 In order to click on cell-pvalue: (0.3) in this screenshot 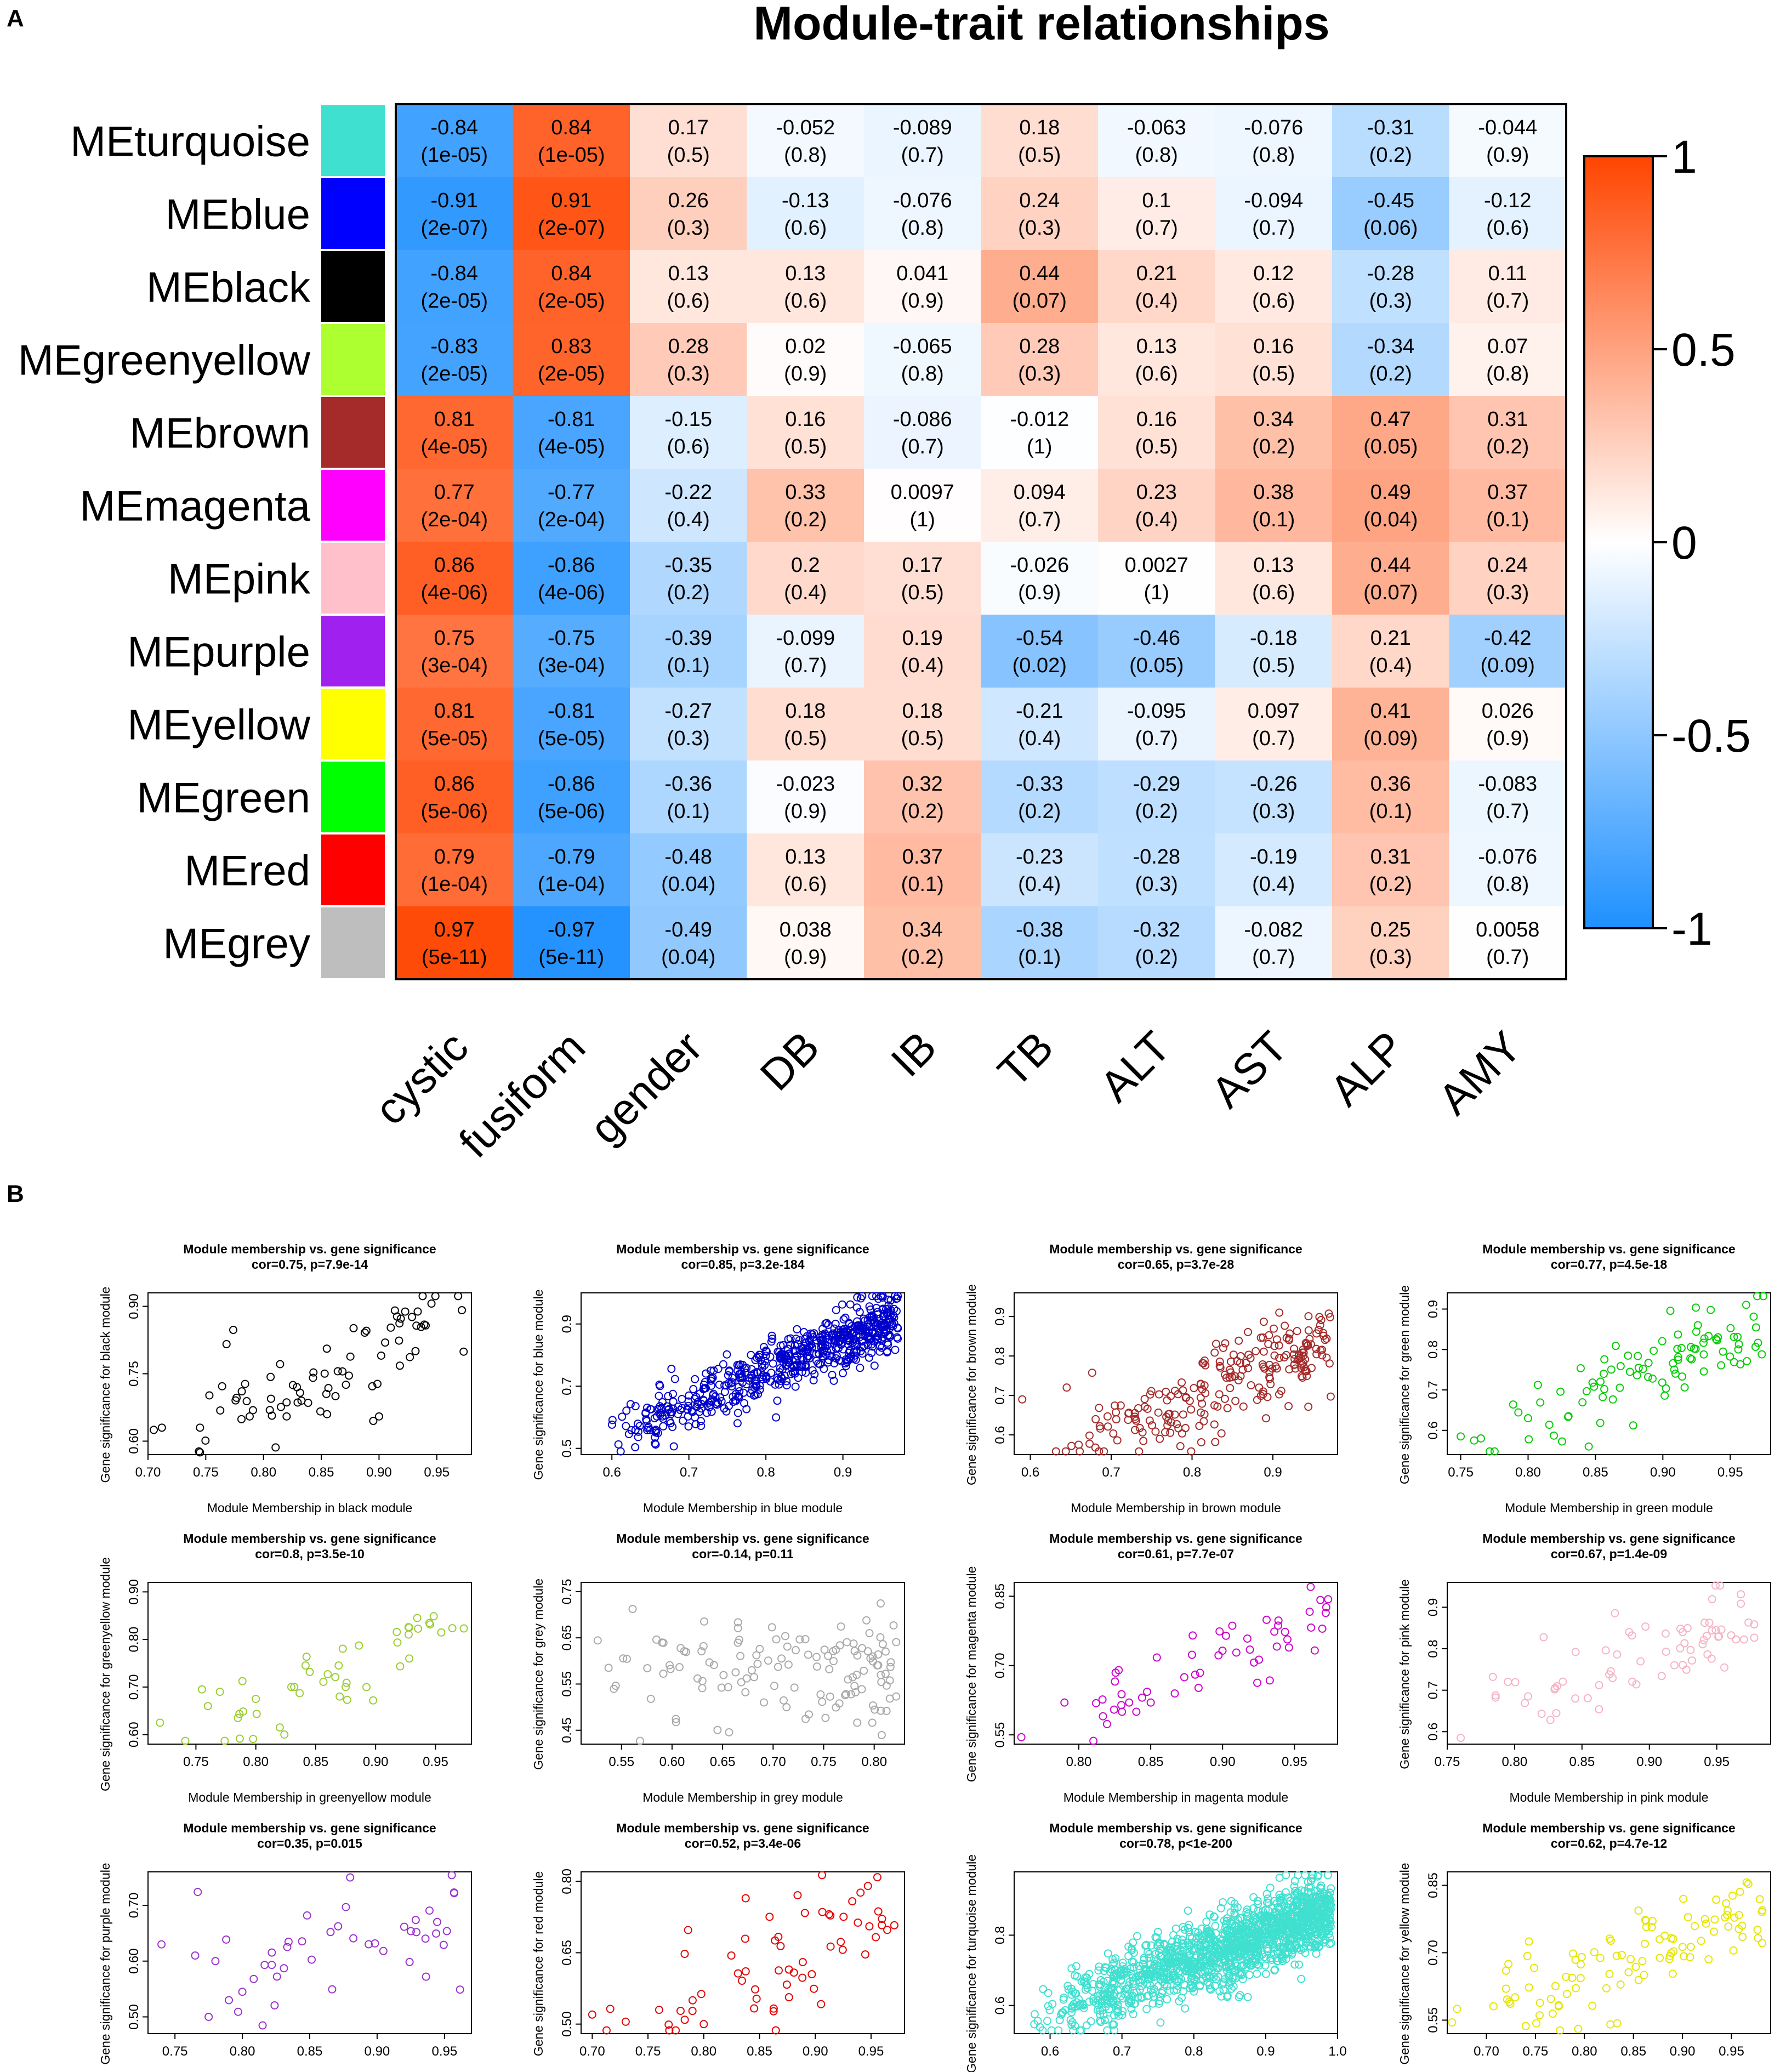, I will do `click(1391, 958)`.